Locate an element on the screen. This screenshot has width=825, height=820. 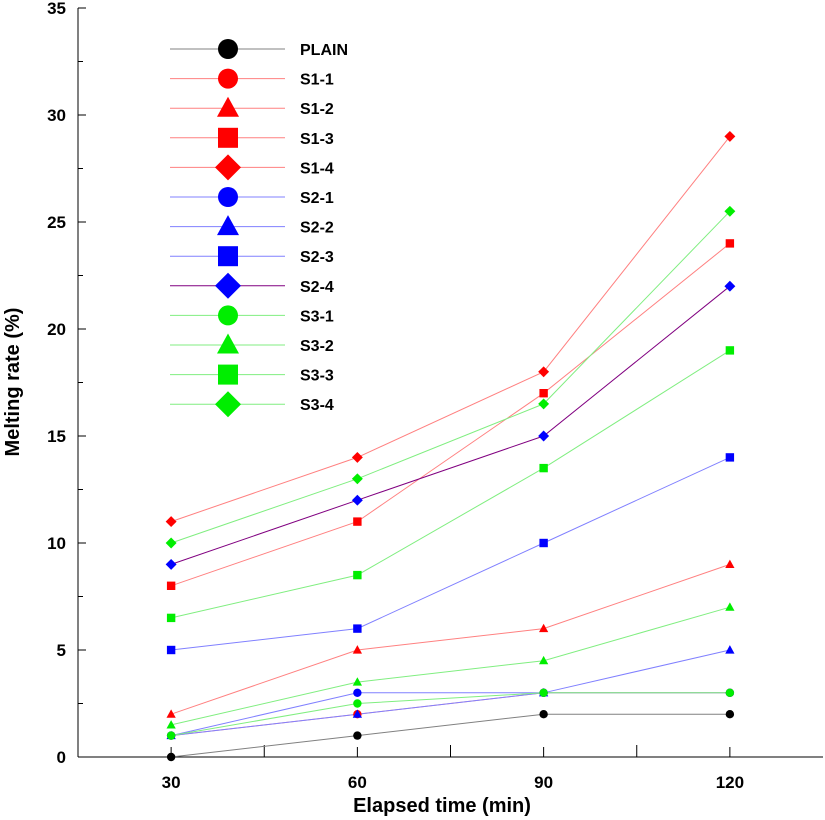
x-axis-title: Elapsed time (min) is located at coordinates (442, 806).